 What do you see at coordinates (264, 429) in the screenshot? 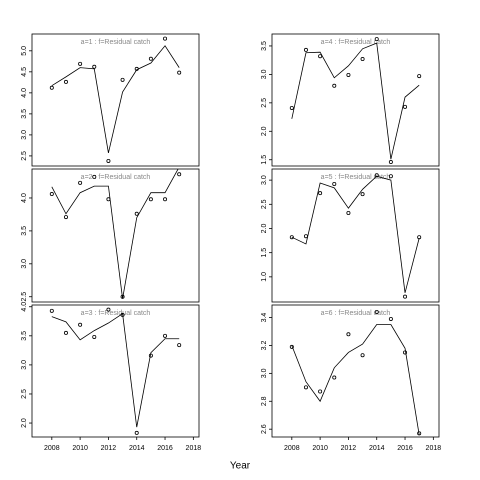
I see `y-tick-label: 2.6` at bounding box center [264, 429].